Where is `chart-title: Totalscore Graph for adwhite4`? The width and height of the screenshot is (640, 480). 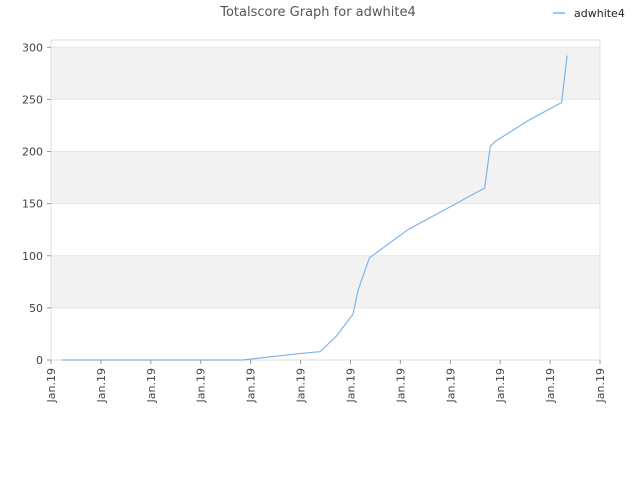 chart-title: Totalscore Graph for adwhite4 is located at coordinates (317, 12).